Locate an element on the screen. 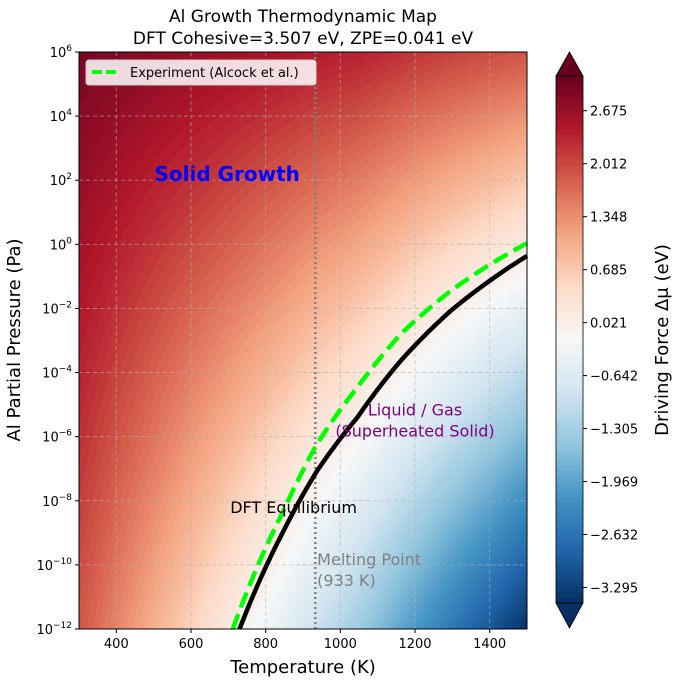 Image resolution: width=676 pixels, height=685 pixels. colorbar-tick-label: 0.685 is located at coordinates (608, 271).